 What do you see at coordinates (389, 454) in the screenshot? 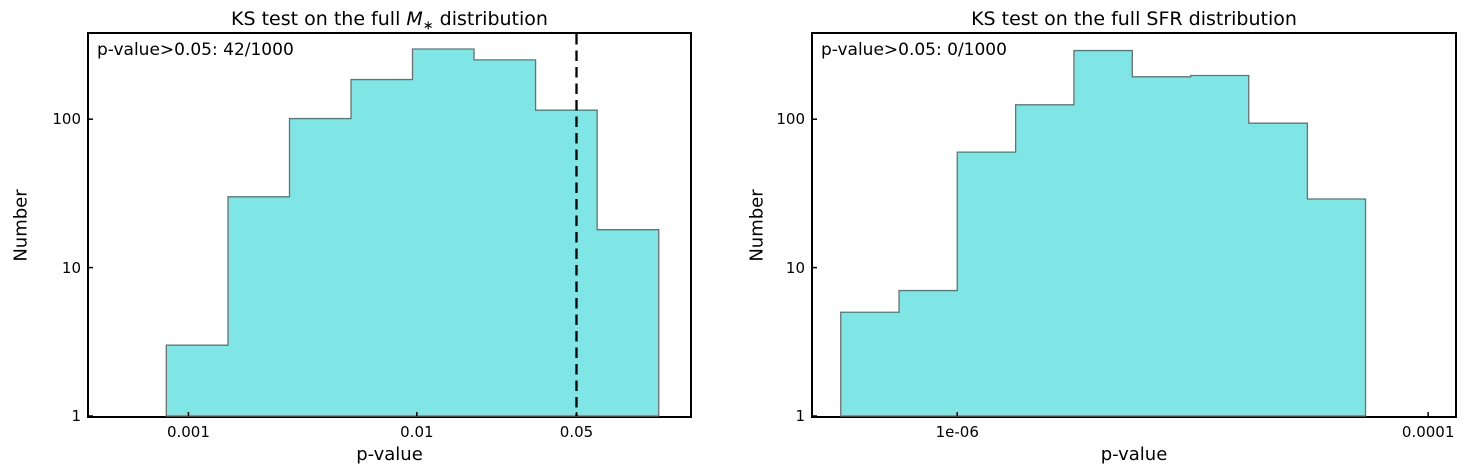
I see `left-x-axis-label: p-value` at bounding box center [389, 454].